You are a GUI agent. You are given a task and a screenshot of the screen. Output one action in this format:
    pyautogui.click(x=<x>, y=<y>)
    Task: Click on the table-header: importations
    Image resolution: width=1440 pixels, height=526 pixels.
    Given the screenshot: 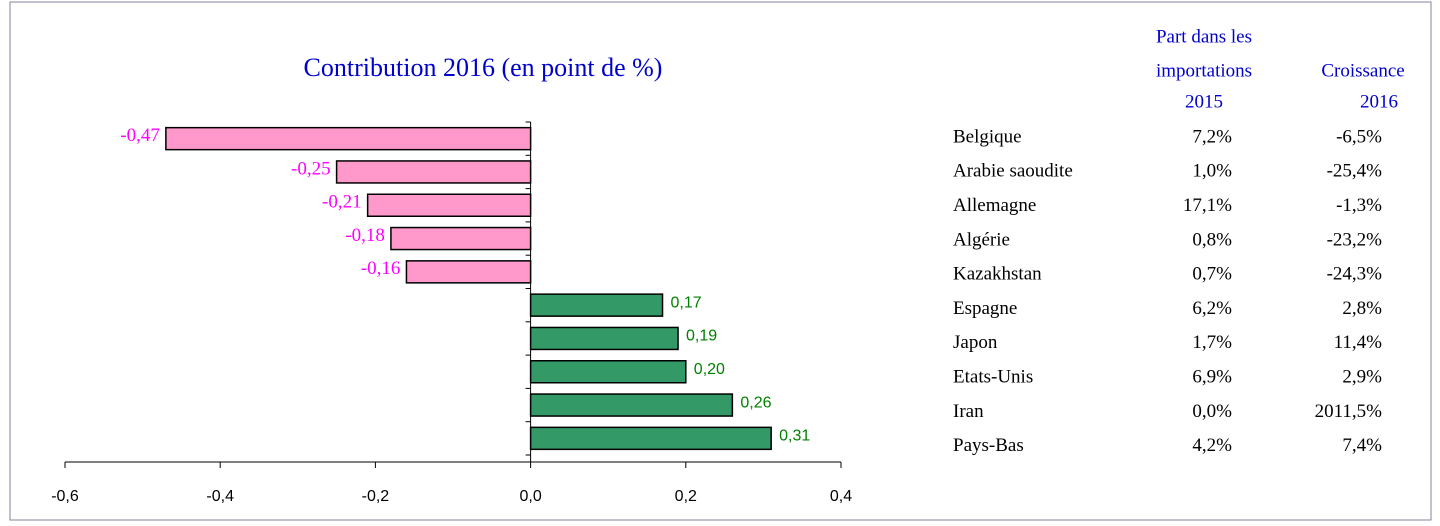 What is the action you would take?
    pyautogui.click(x=1204, y=70)
    